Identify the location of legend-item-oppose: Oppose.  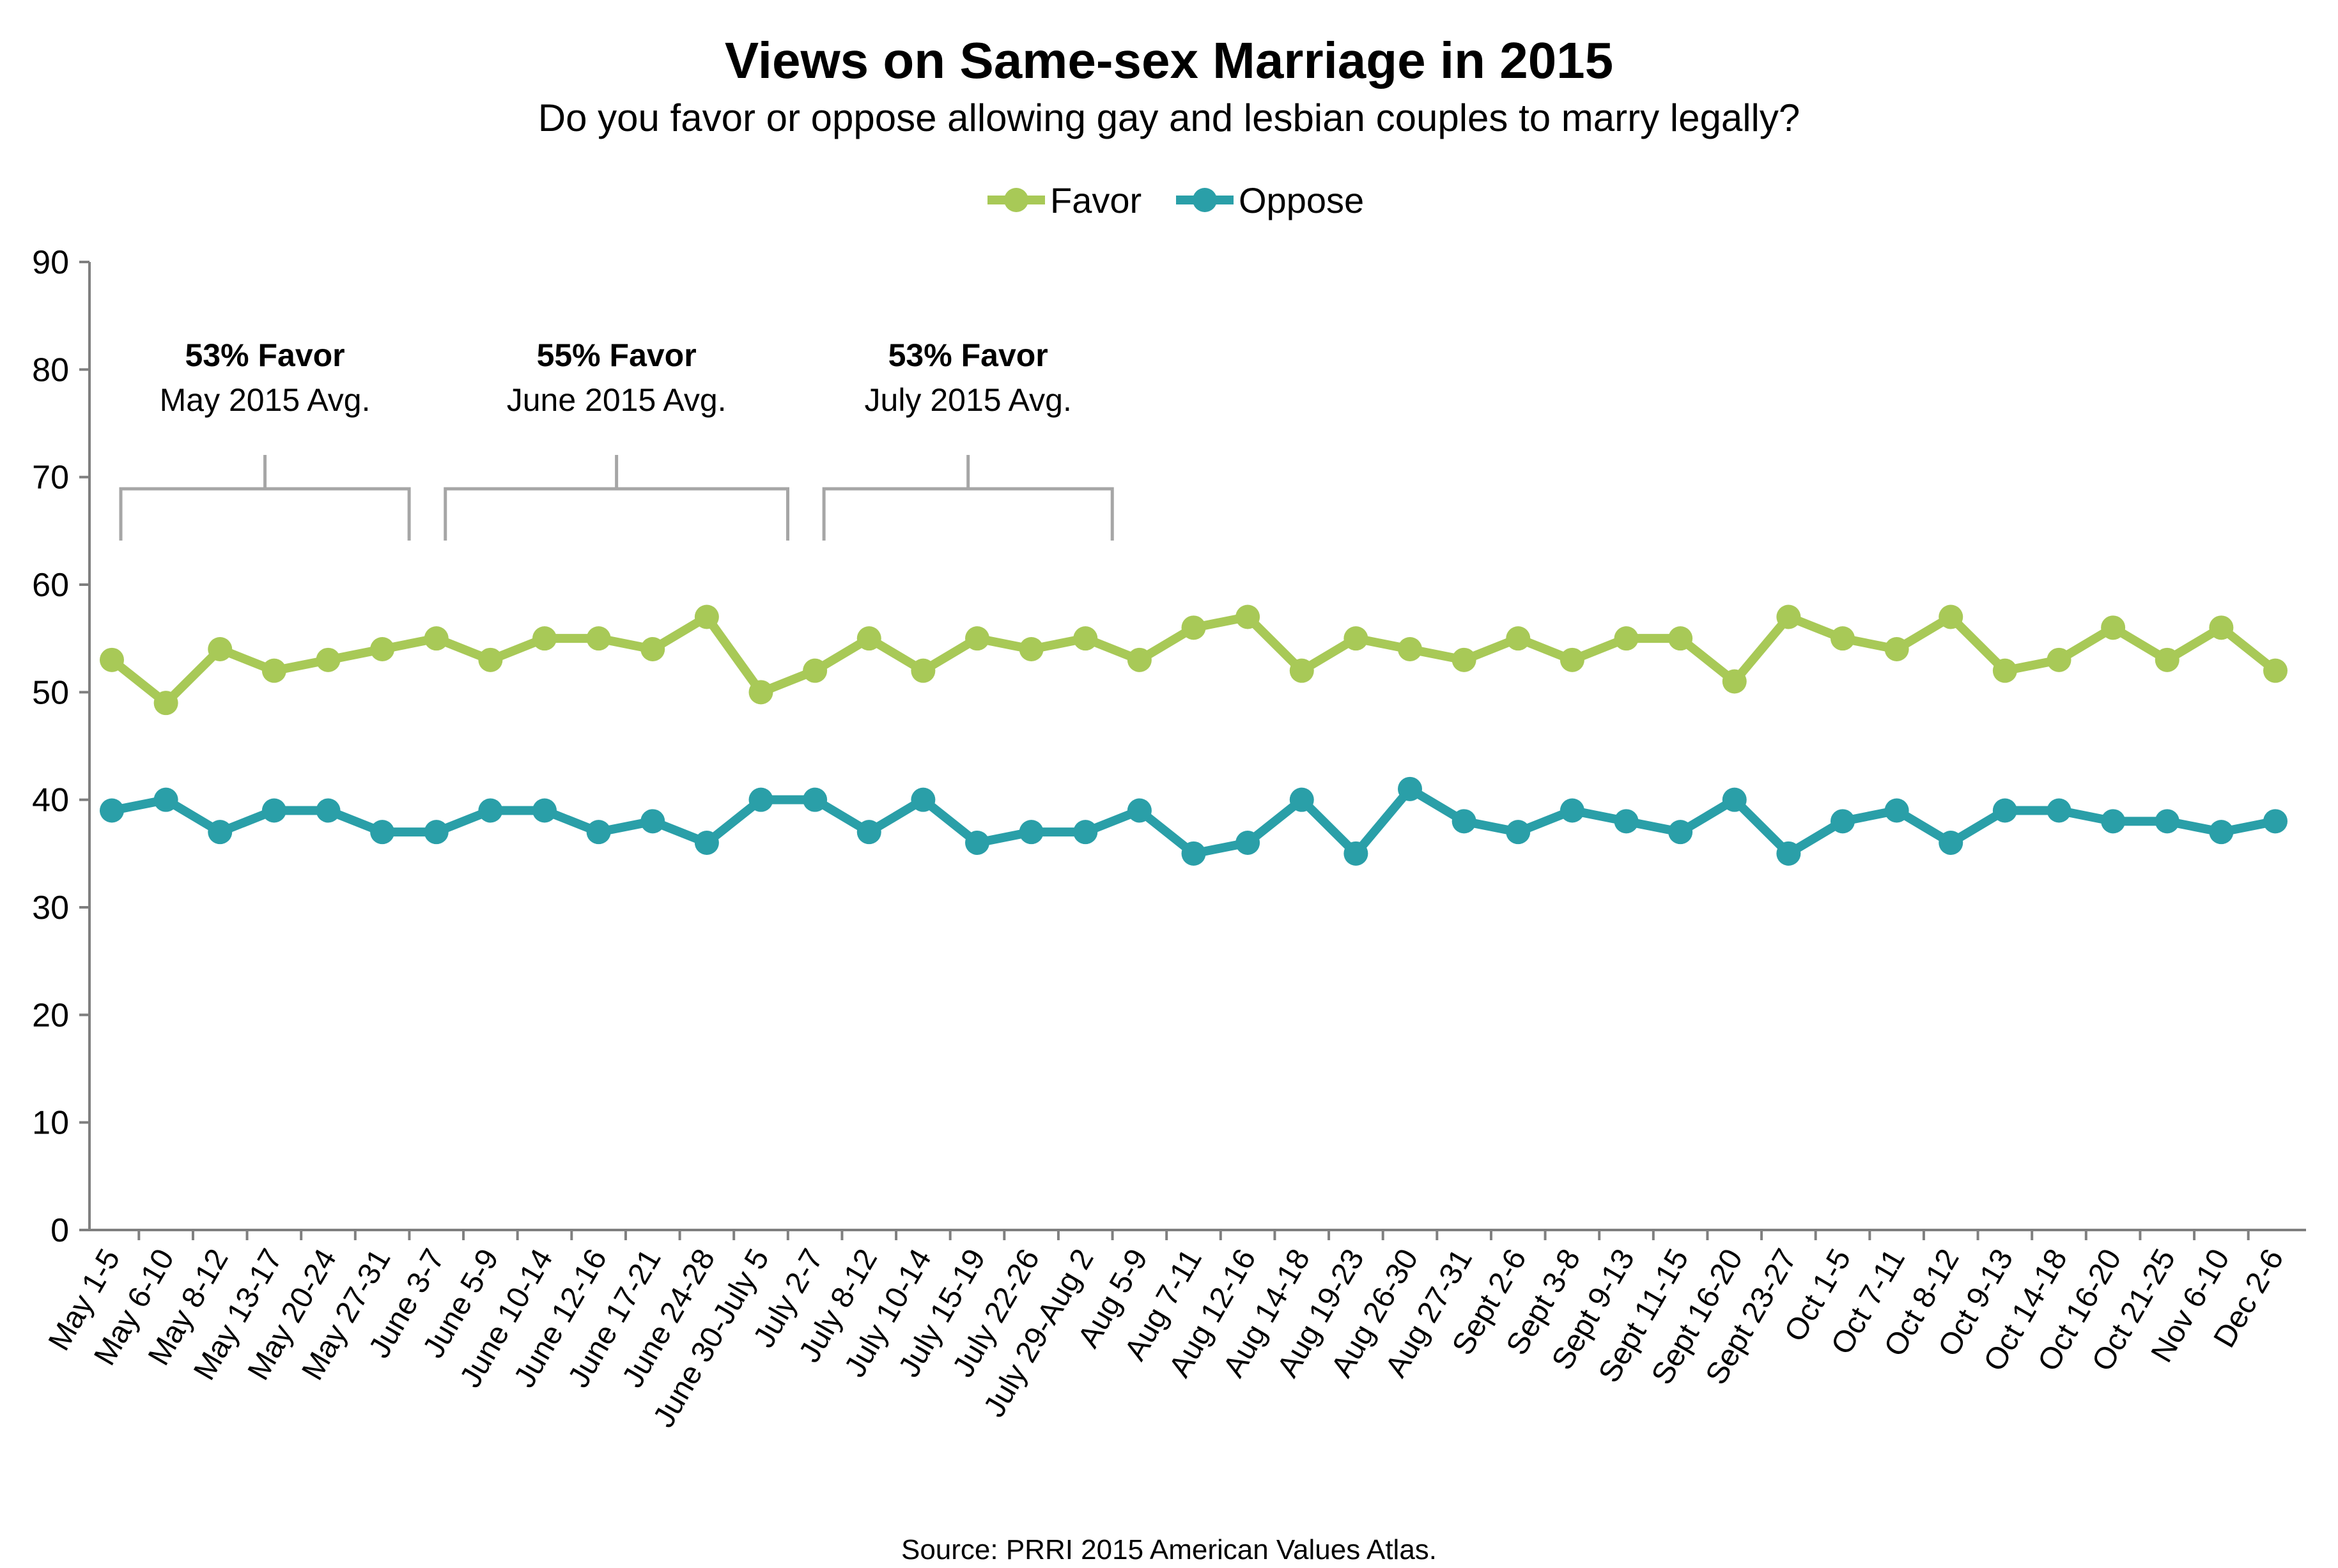
(1270, 200).